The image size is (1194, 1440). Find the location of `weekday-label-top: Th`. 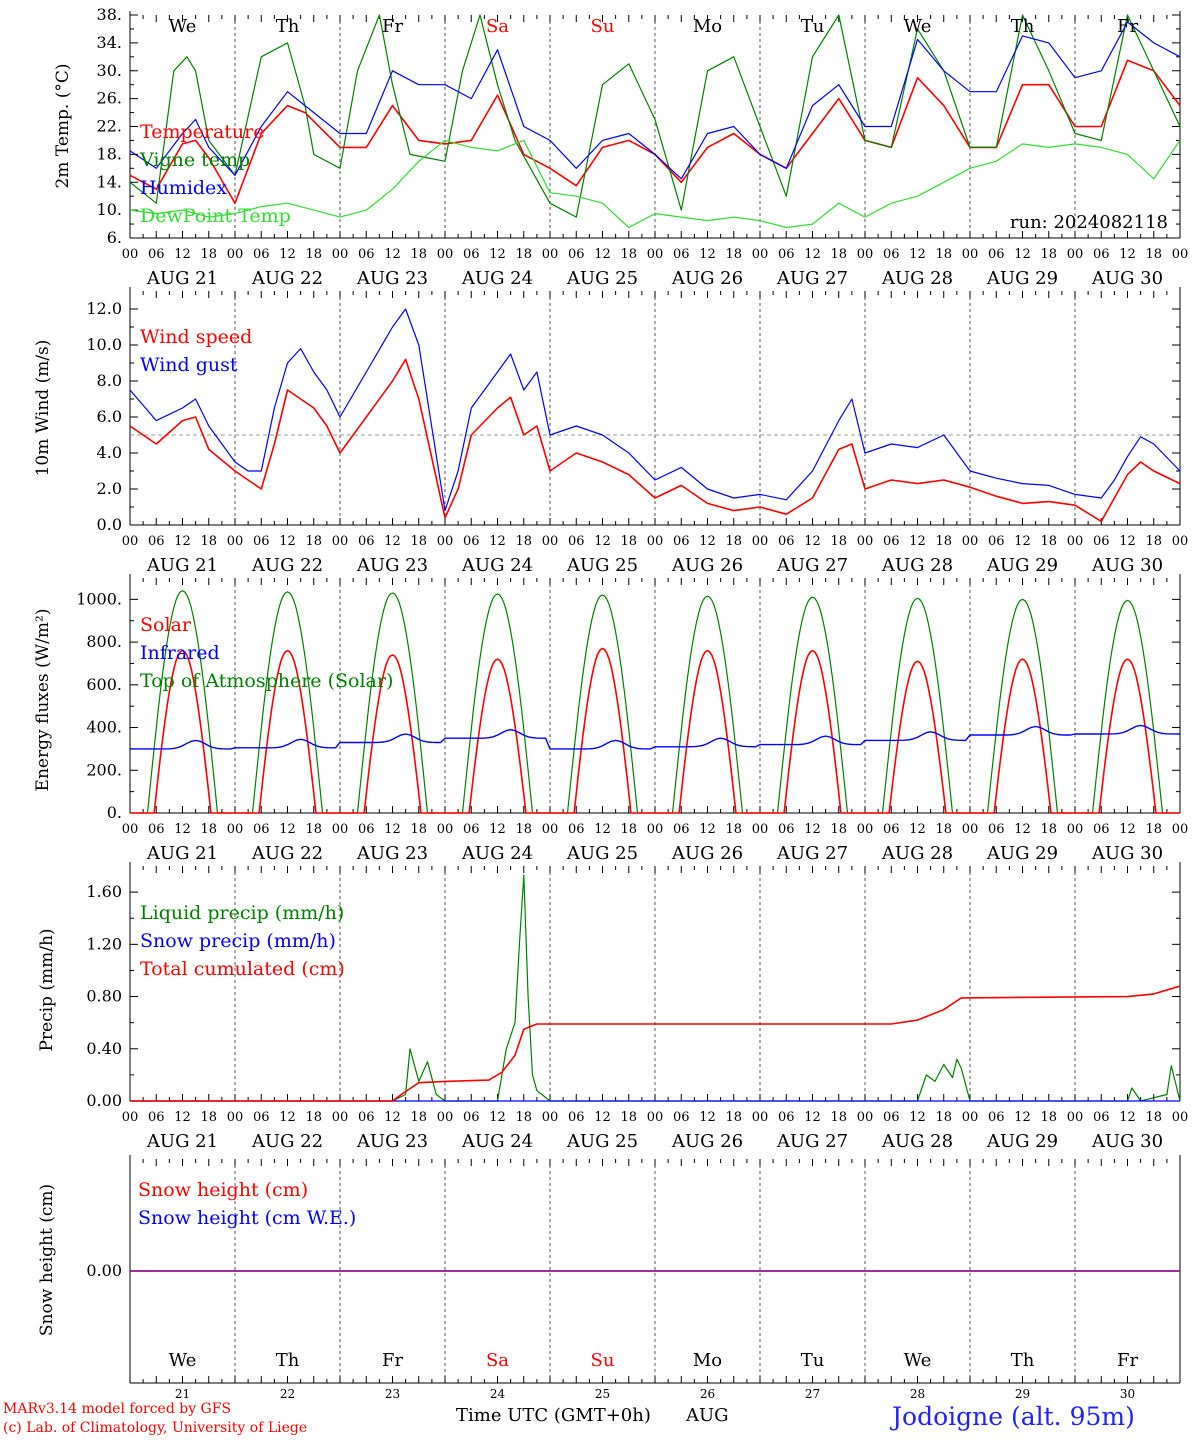

weekday-label-top: Th is located at coordinates (1023, 26).